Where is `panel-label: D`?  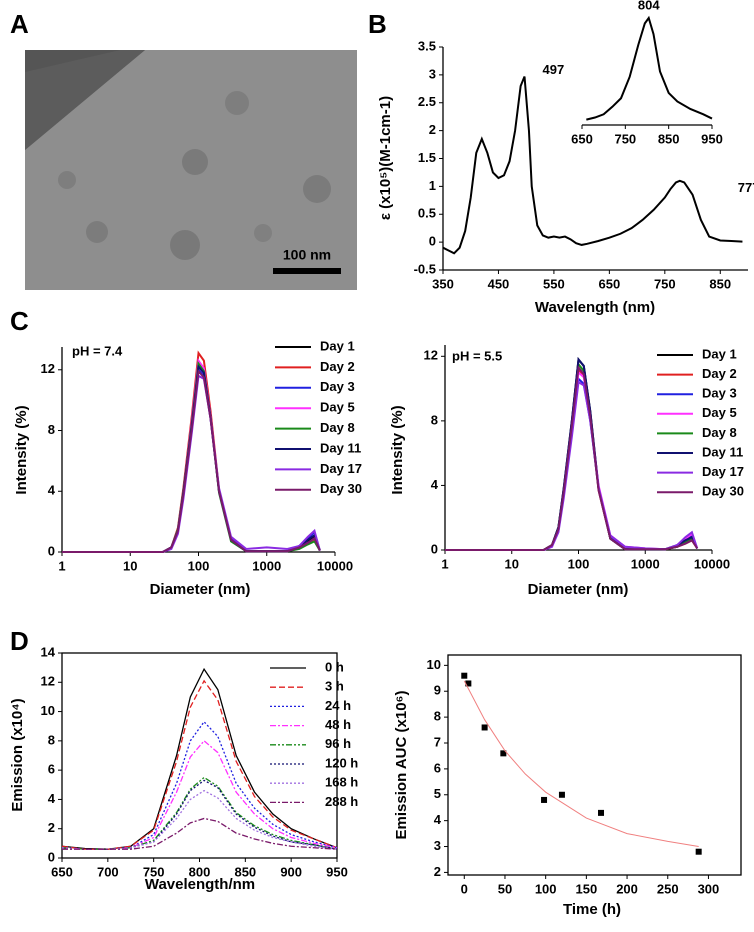 panel-label: D is located at coordinates (19, 641).